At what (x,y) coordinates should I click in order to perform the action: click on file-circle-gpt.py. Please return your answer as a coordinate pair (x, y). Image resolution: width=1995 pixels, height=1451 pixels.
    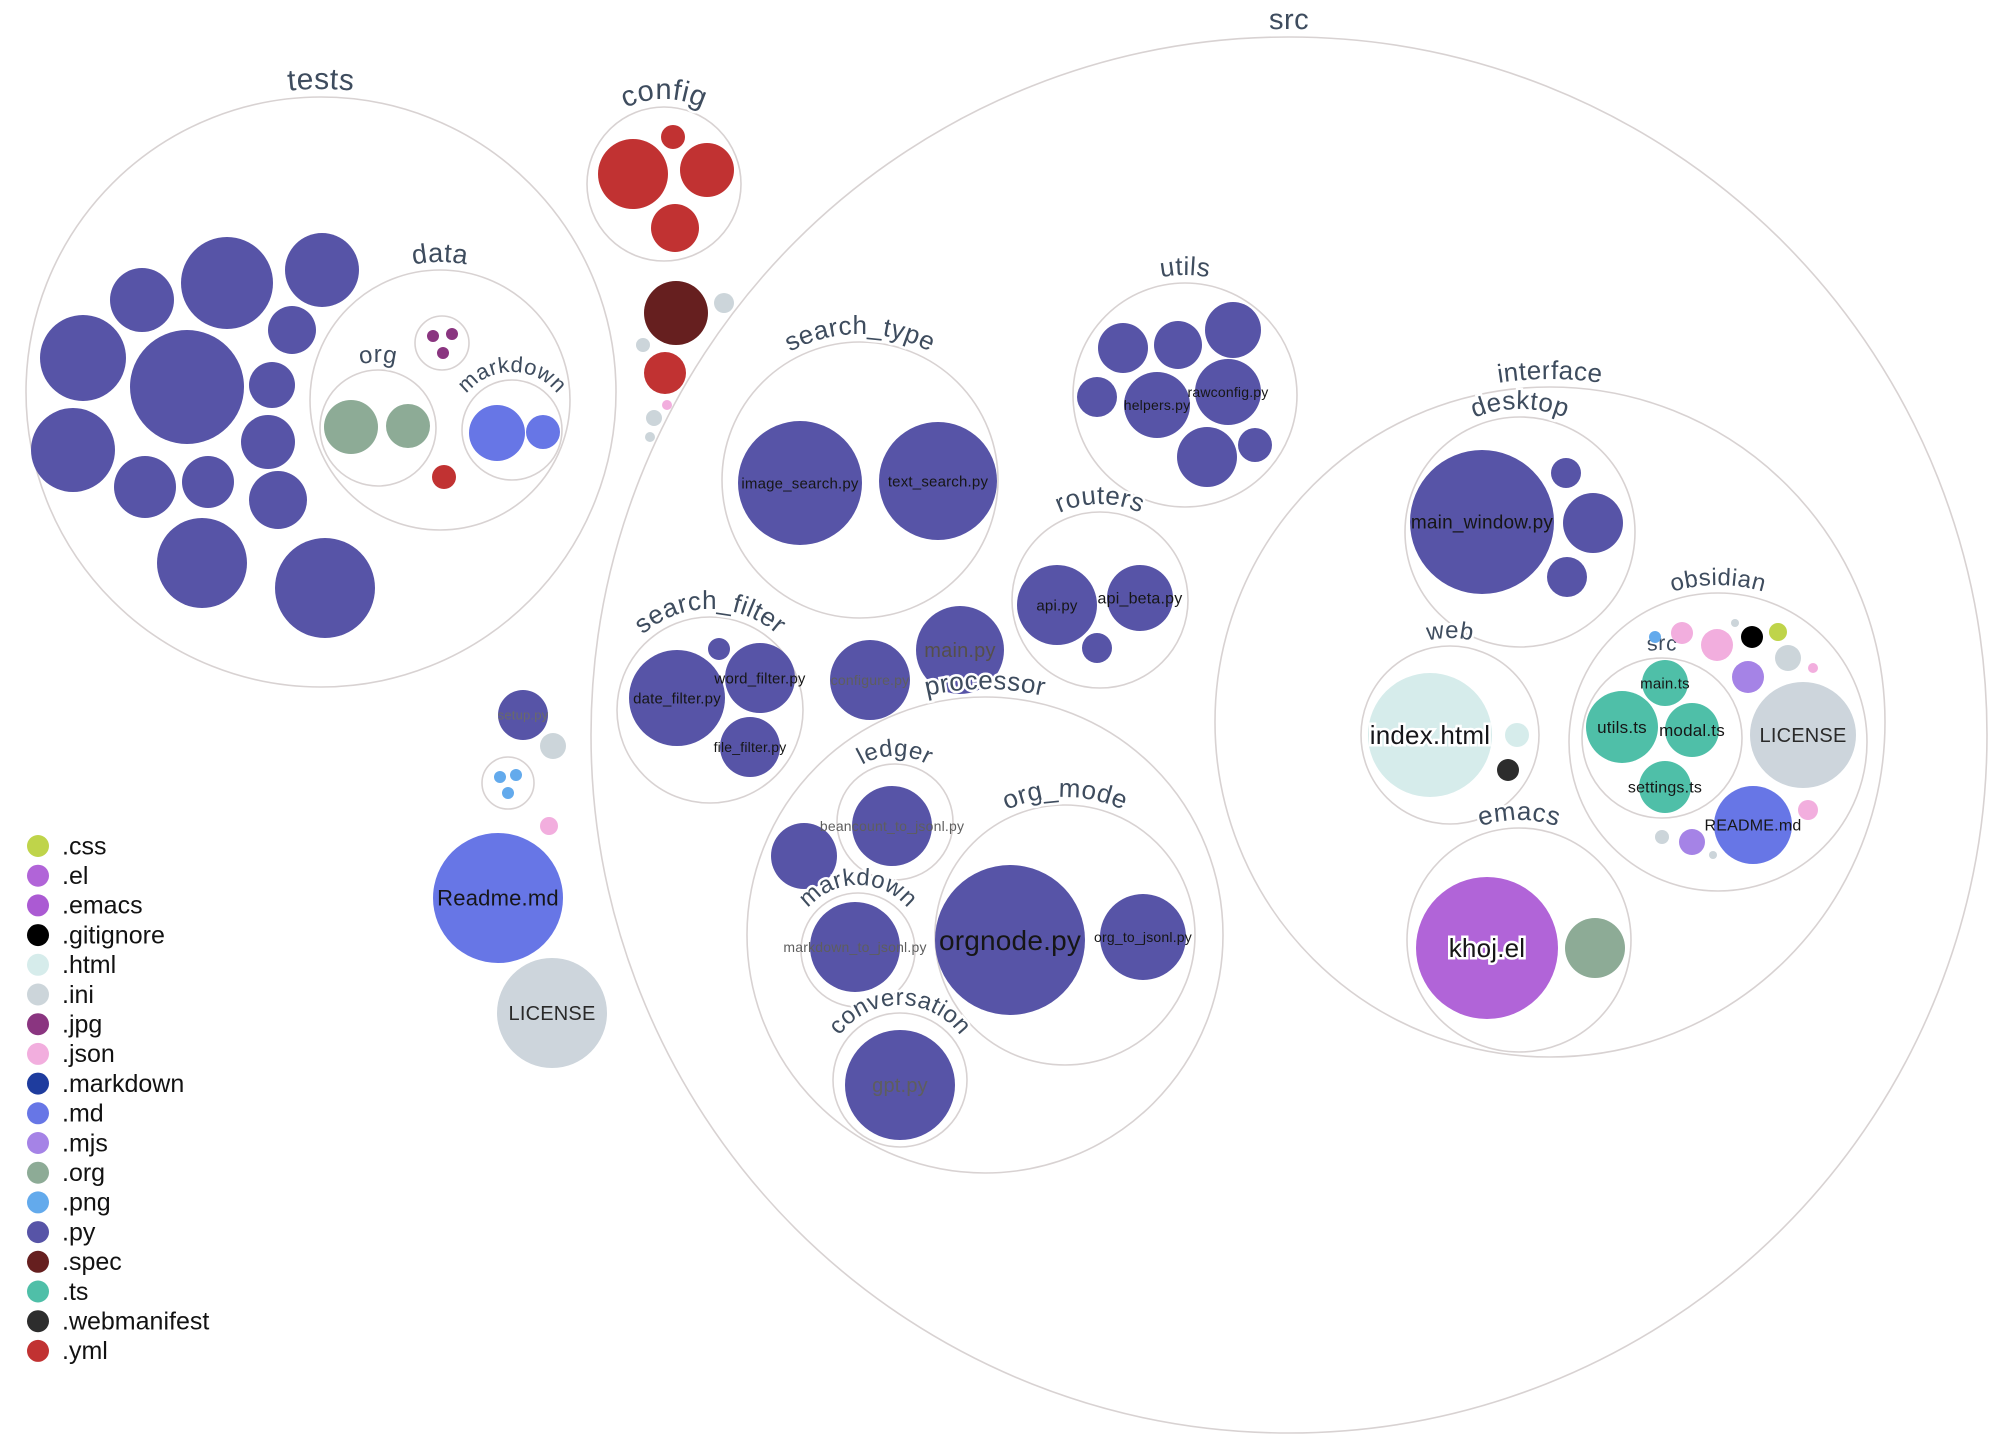
    Looking at the image, I should click on (900, 1085).